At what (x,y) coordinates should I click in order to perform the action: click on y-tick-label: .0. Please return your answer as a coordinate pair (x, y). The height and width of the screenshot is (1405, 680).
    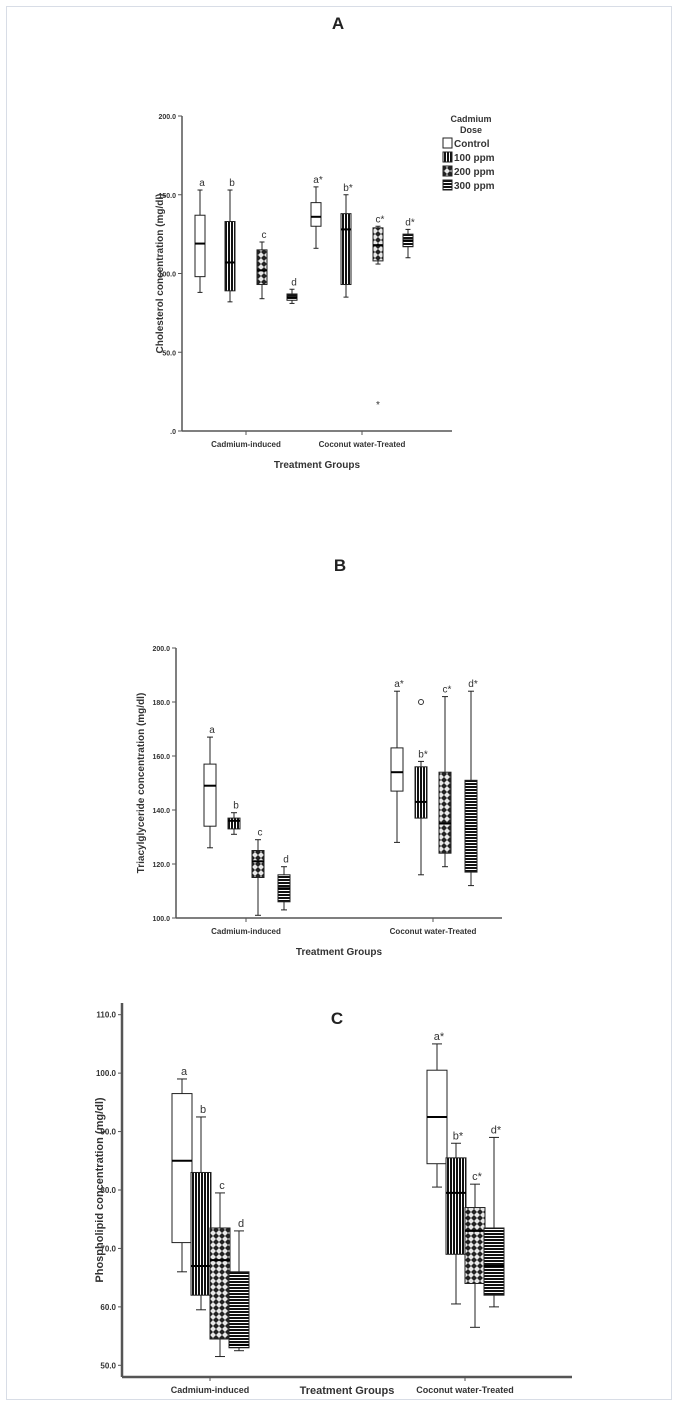
    Looking at the image, I should click on (173, 432).